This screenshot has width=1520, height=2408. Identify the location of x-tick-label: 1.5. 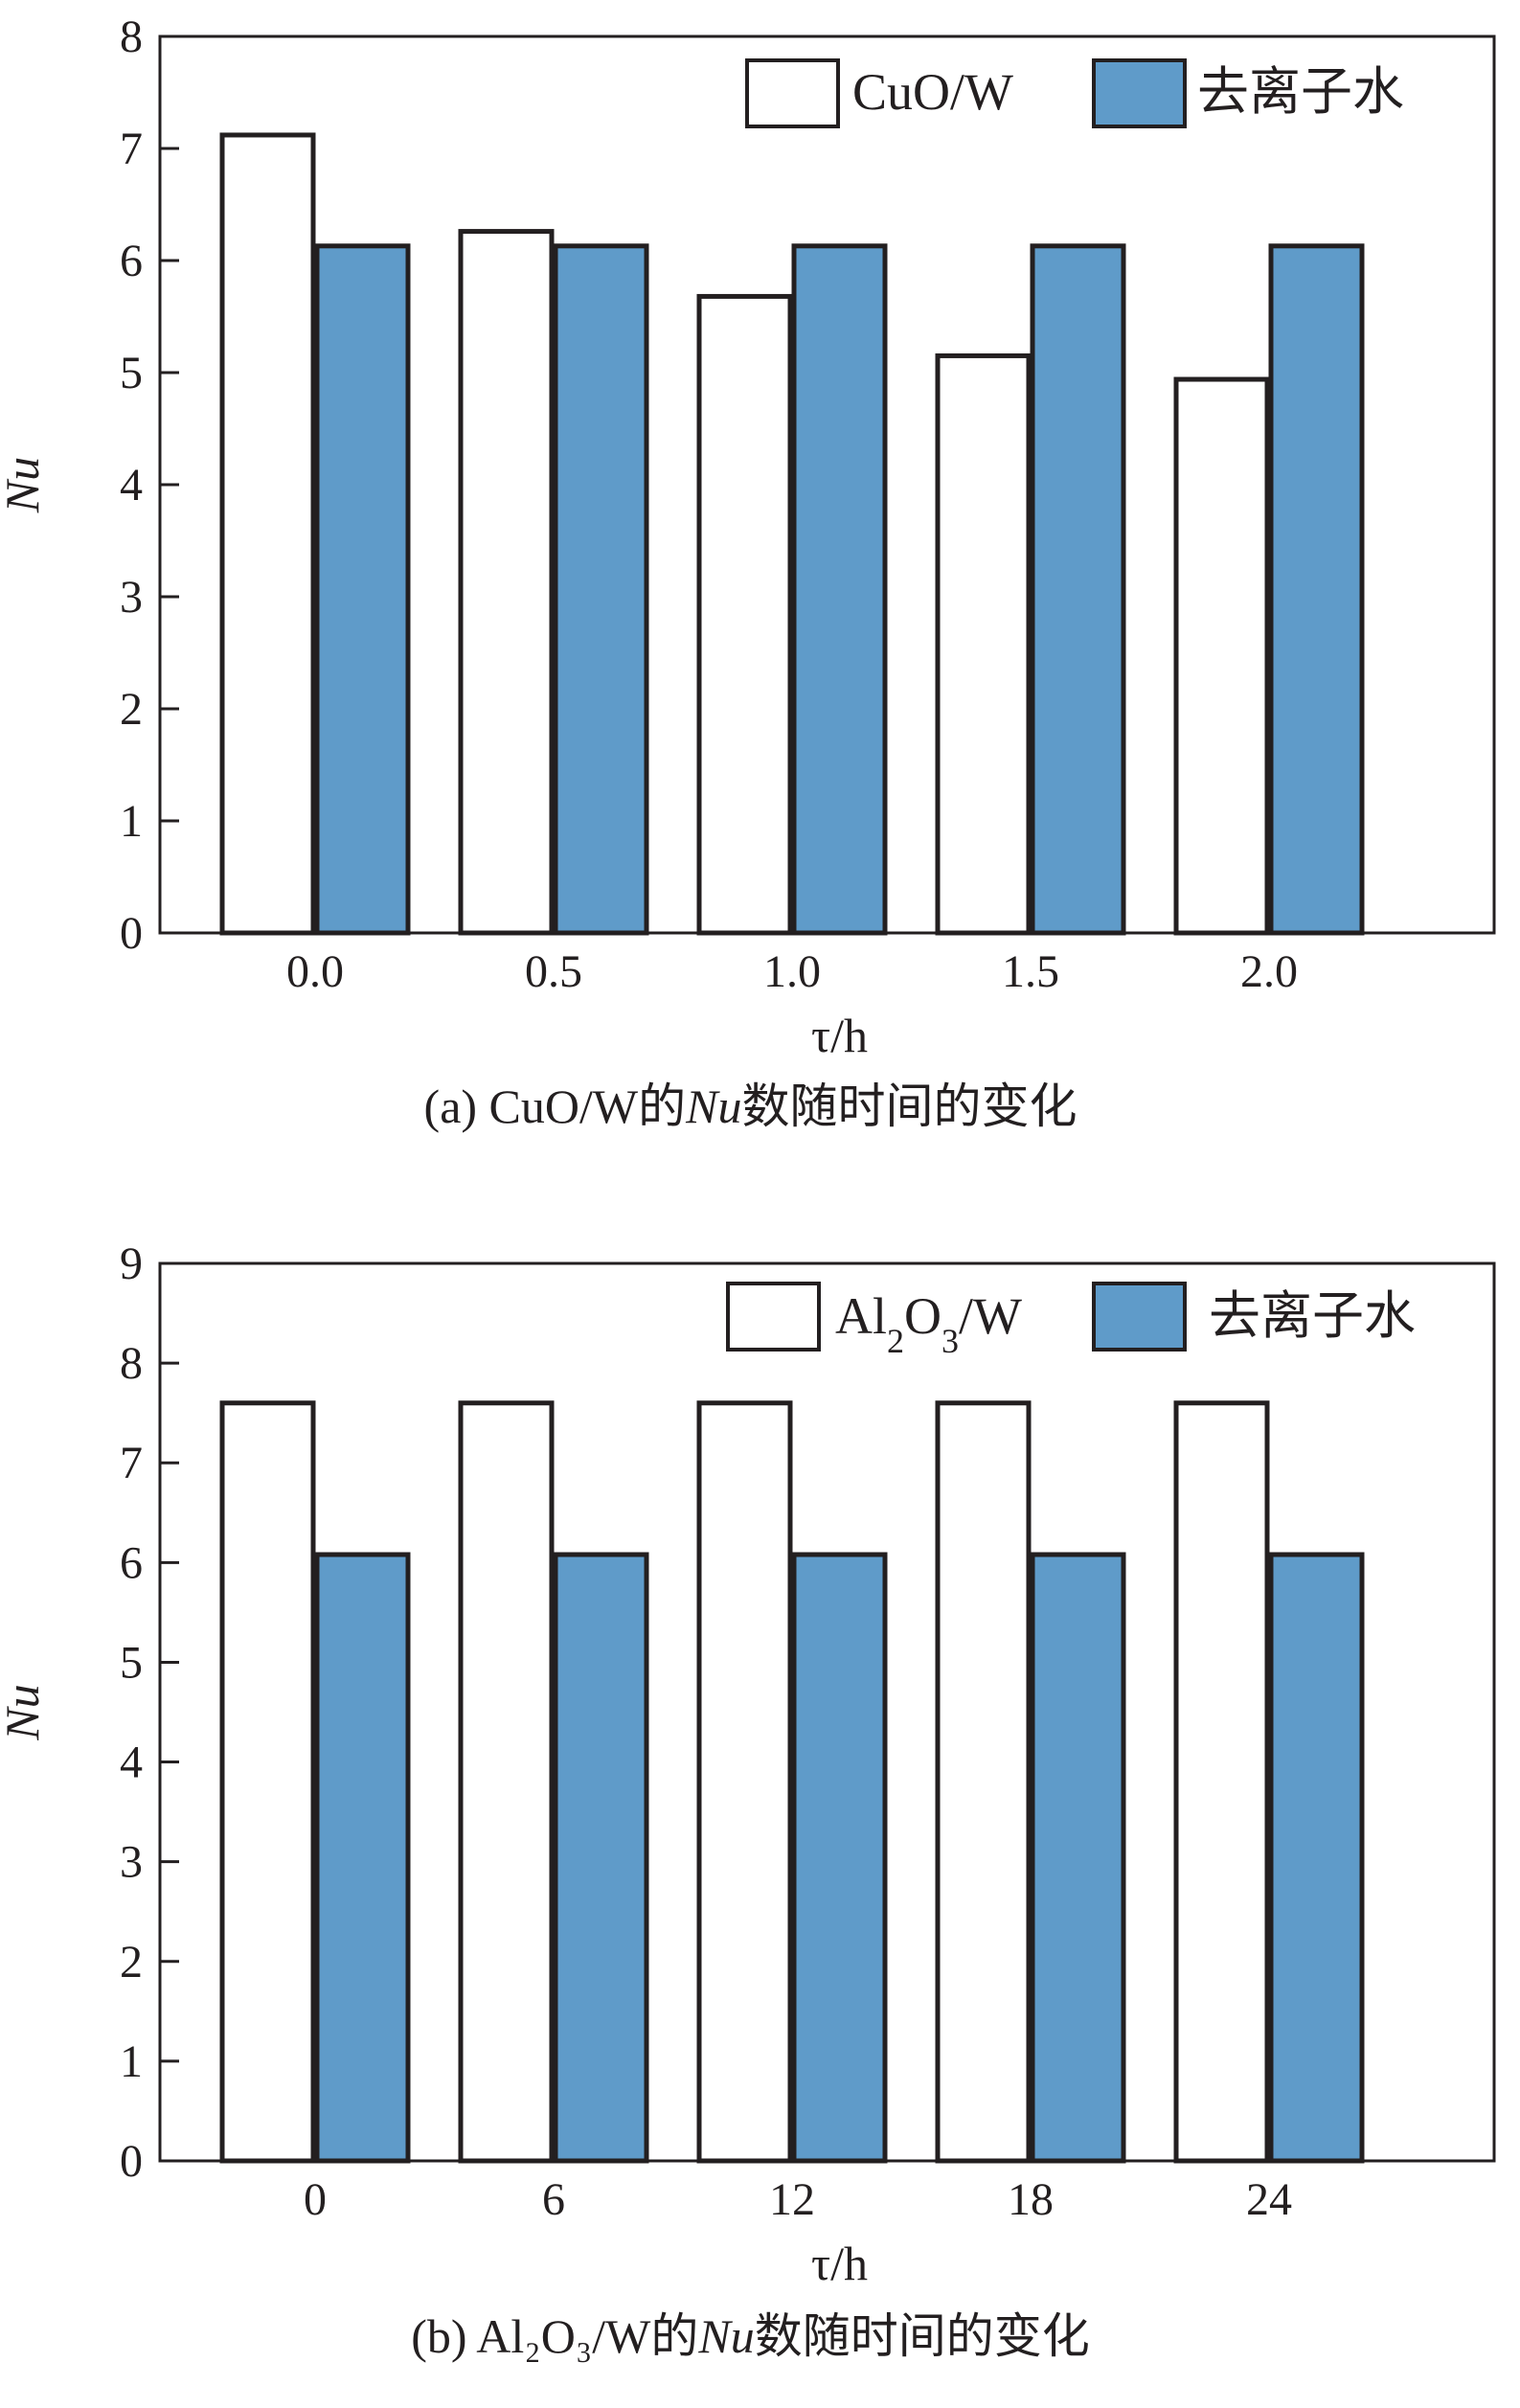
(1030, 971).